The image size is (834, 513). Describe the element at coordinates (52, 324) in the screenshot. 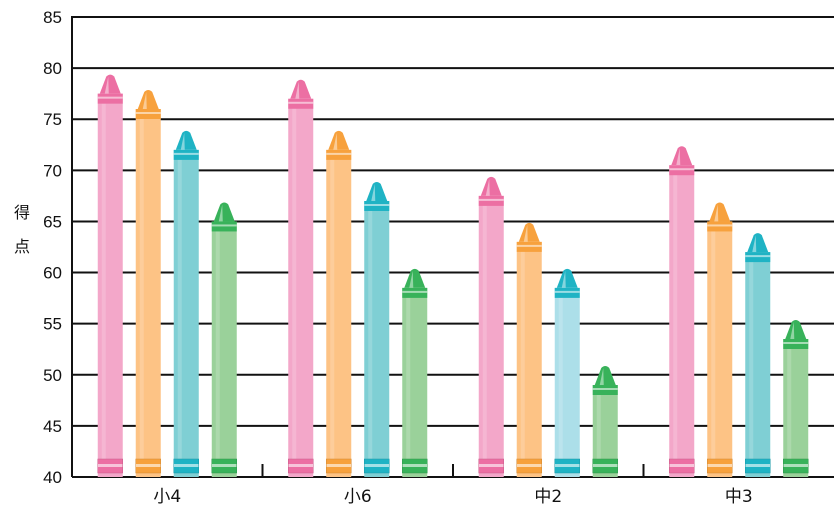

I see `y-tick-label-55: 55` at that location.